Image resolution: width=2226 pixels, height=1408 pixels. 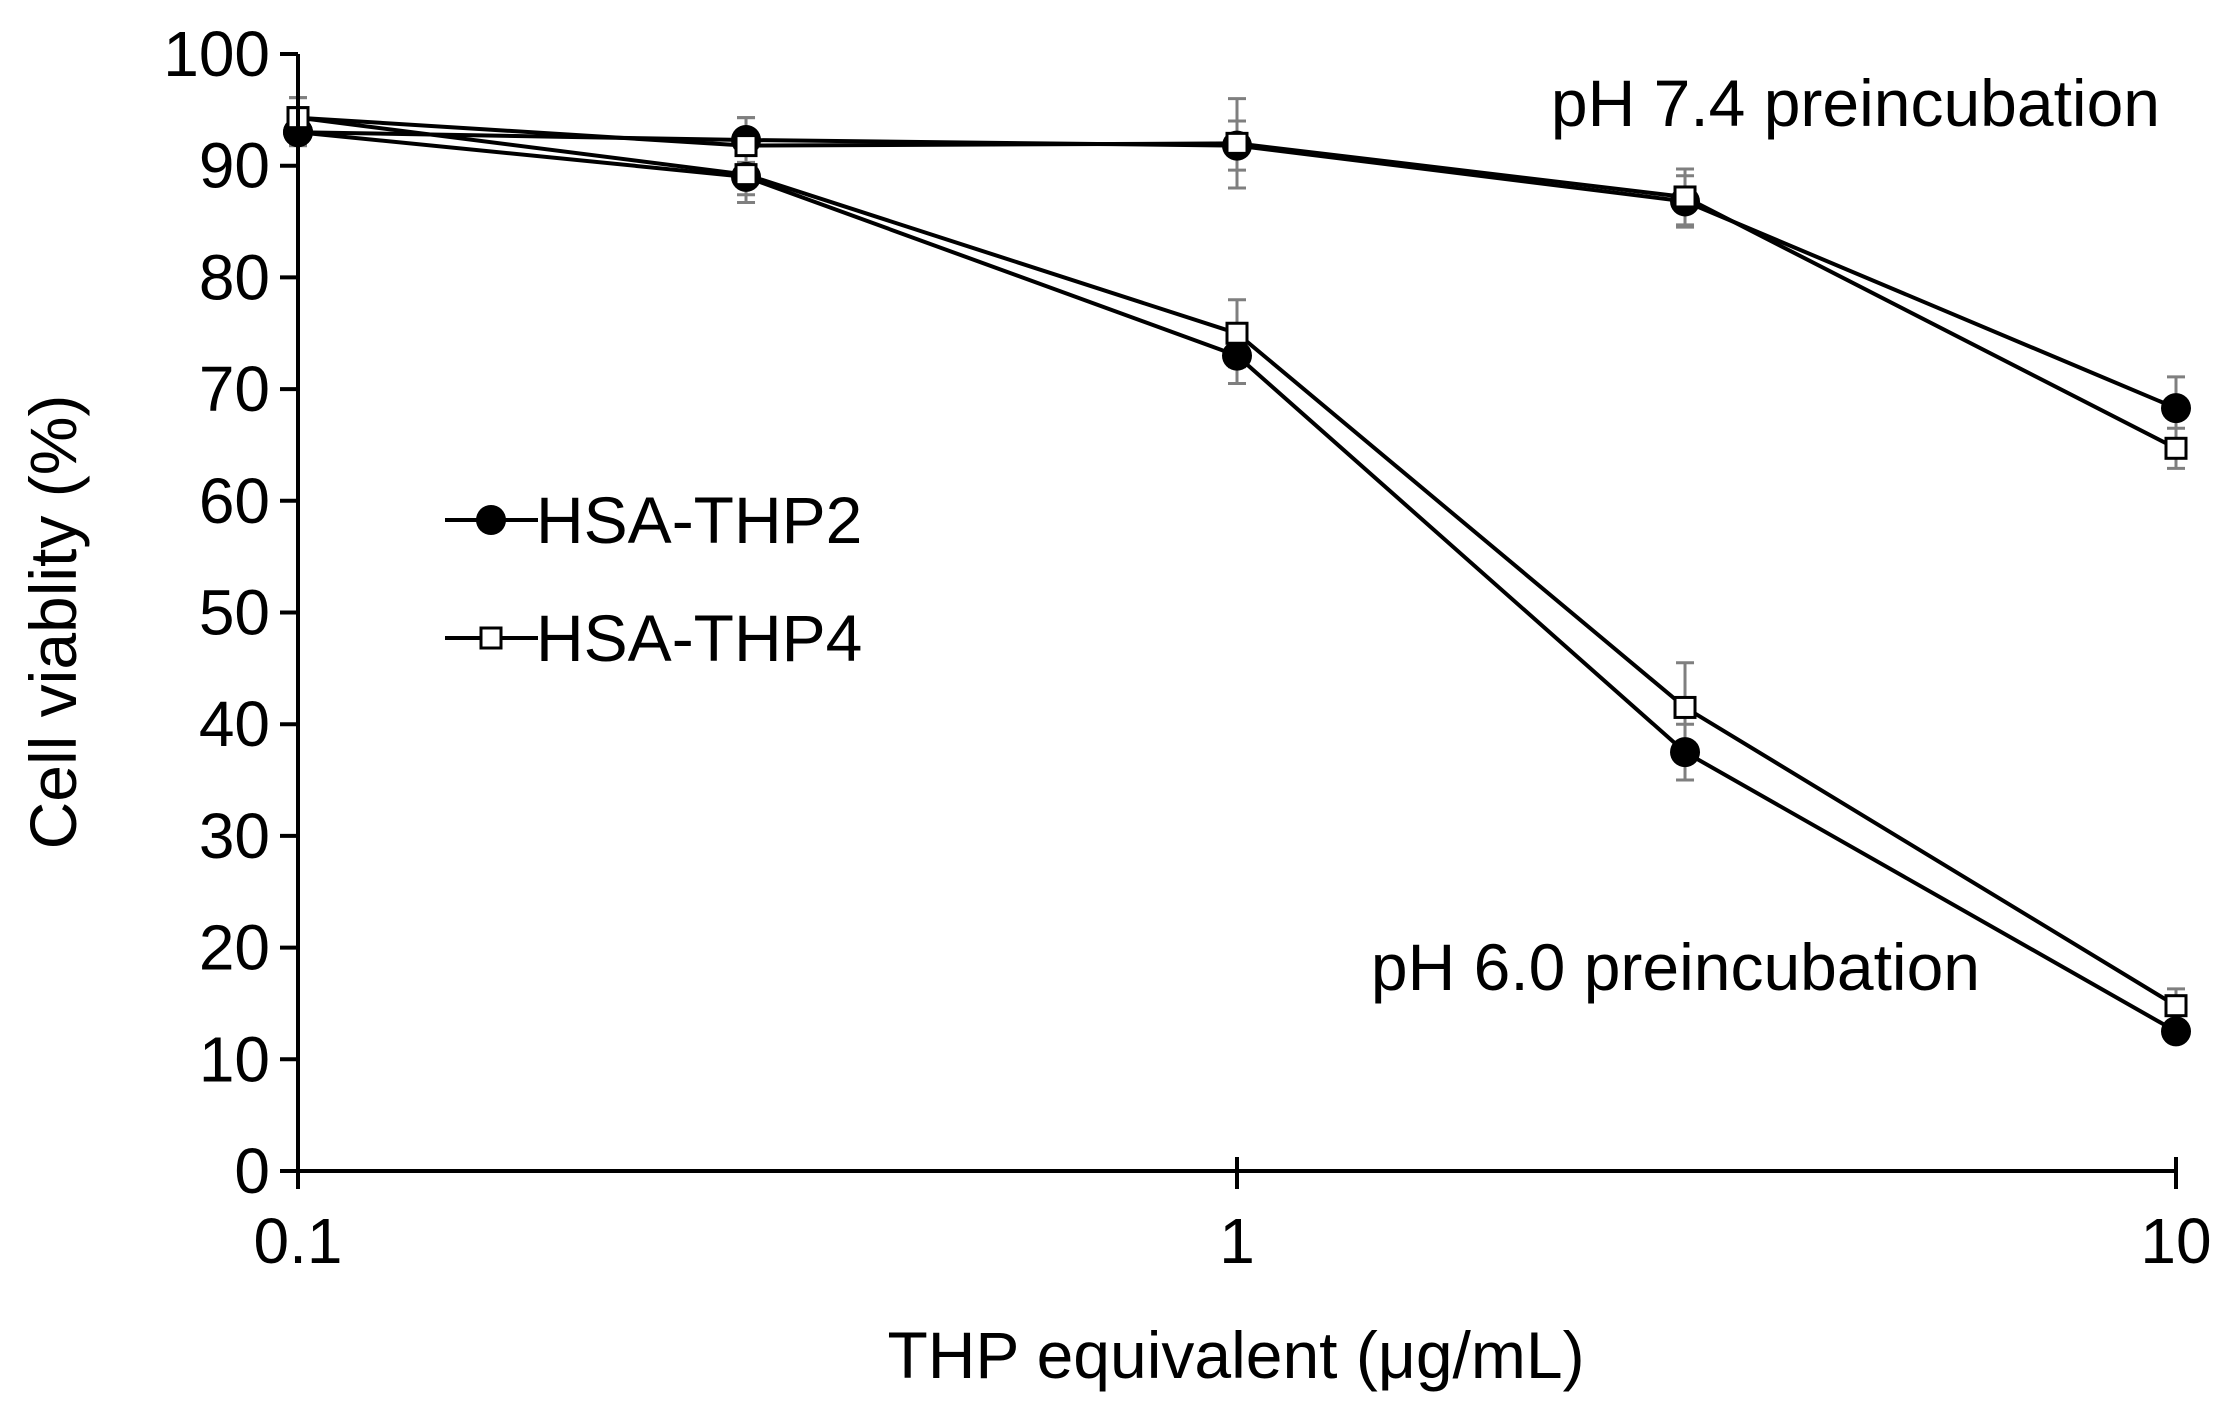 What do you see at coordinates (1675, 967) in the screenshot?
I see `annotation-ph60: pH 6.0 preincubation` at bounding box center [1675, 967].